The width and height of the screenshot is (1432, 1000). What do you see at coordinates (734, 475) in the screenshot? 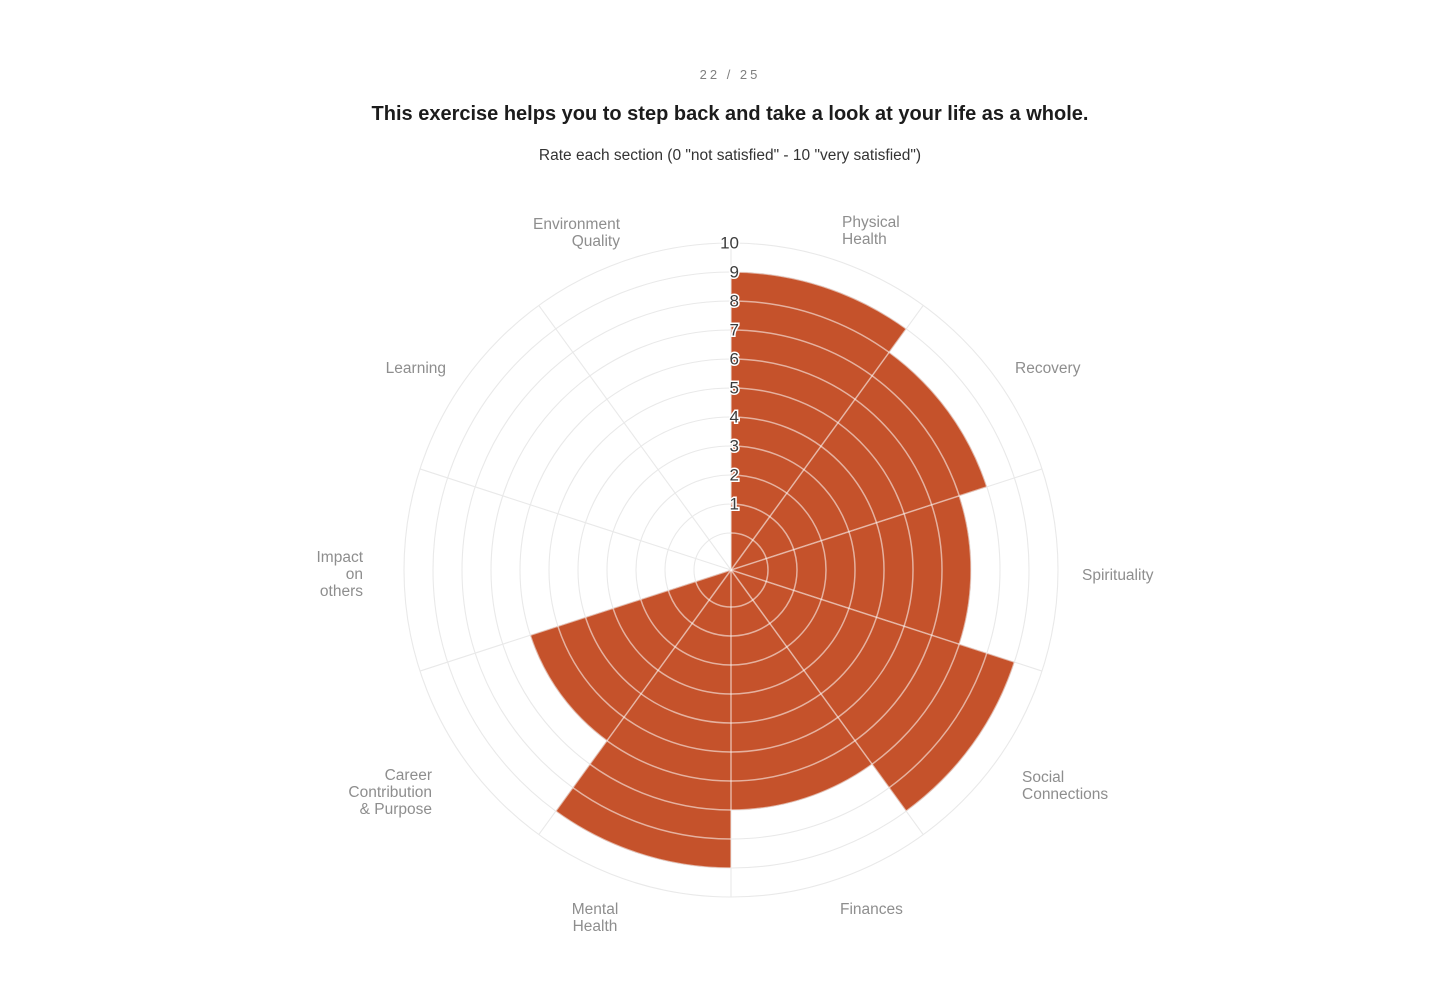
I see `tick-label-2: 2` at bounding box center [734, 475].